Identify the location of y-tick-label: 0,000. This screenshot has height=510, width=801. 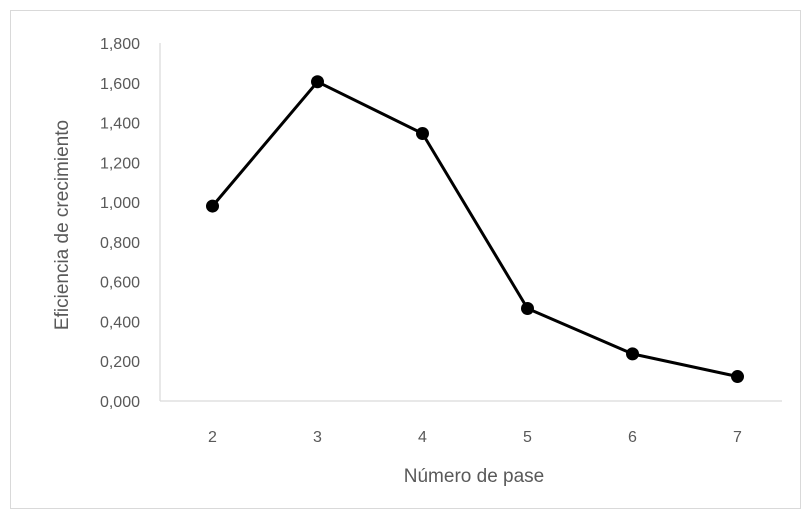
(120, 402).